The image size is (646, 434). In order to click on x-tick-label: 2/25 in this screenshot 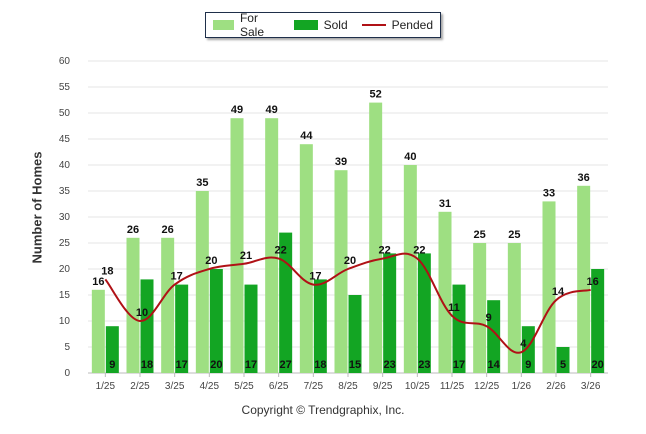, I will do `click(140, 386)`.